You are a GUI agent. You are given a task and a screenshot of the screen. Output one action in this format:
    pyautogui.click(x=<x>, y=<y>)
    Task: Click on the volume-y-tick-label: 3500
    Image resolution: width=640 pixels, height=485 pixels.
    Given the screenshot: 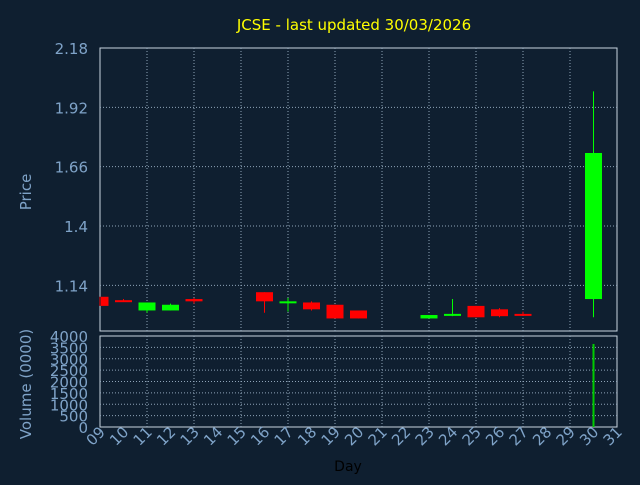 What is the action you would take?
    pyautogui.click(x=69, y=348)
    